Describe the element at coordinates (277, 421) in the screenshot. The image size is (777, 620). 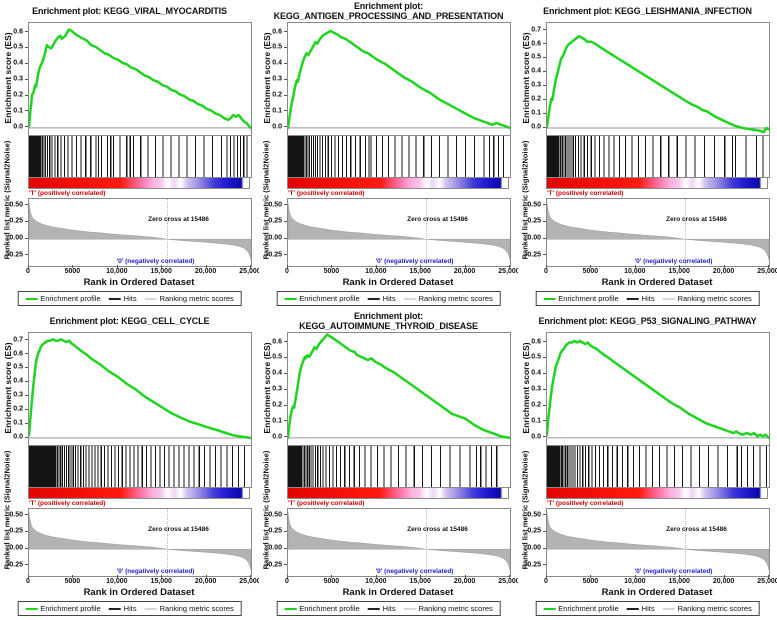
I see `es-tick-label: 0.1` at that location.